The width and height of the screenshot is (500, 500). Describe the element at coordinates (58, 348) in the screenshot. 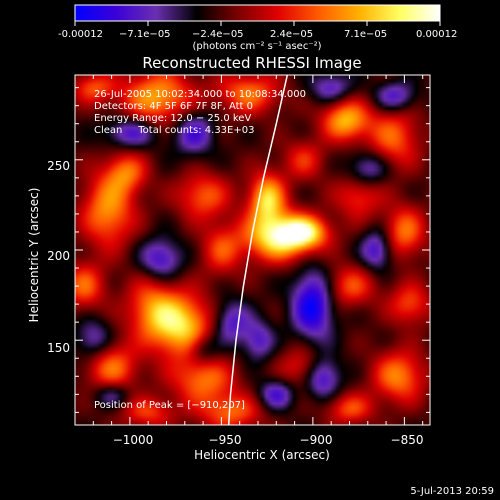

I see `y-tick-label-0: 150` at that location.